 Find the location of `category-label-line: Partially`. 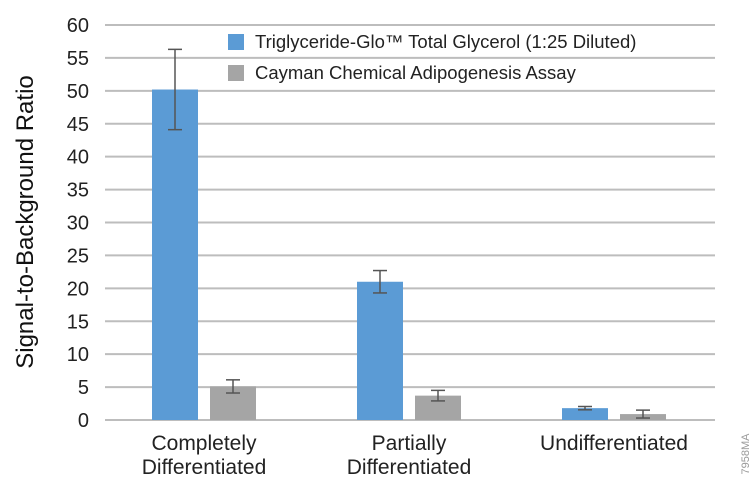

category-label-line: Partially is located at coordinates (409, 443).